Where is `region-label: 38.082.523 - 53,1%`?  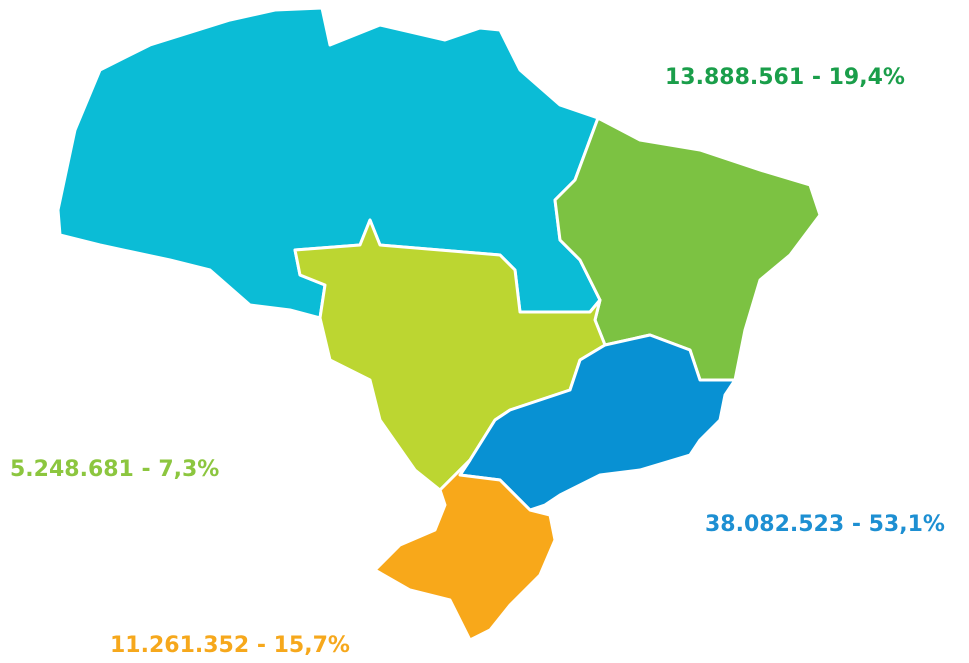 region-label: 38.082.523 - 53,1% is located at coordinates (825, 524).